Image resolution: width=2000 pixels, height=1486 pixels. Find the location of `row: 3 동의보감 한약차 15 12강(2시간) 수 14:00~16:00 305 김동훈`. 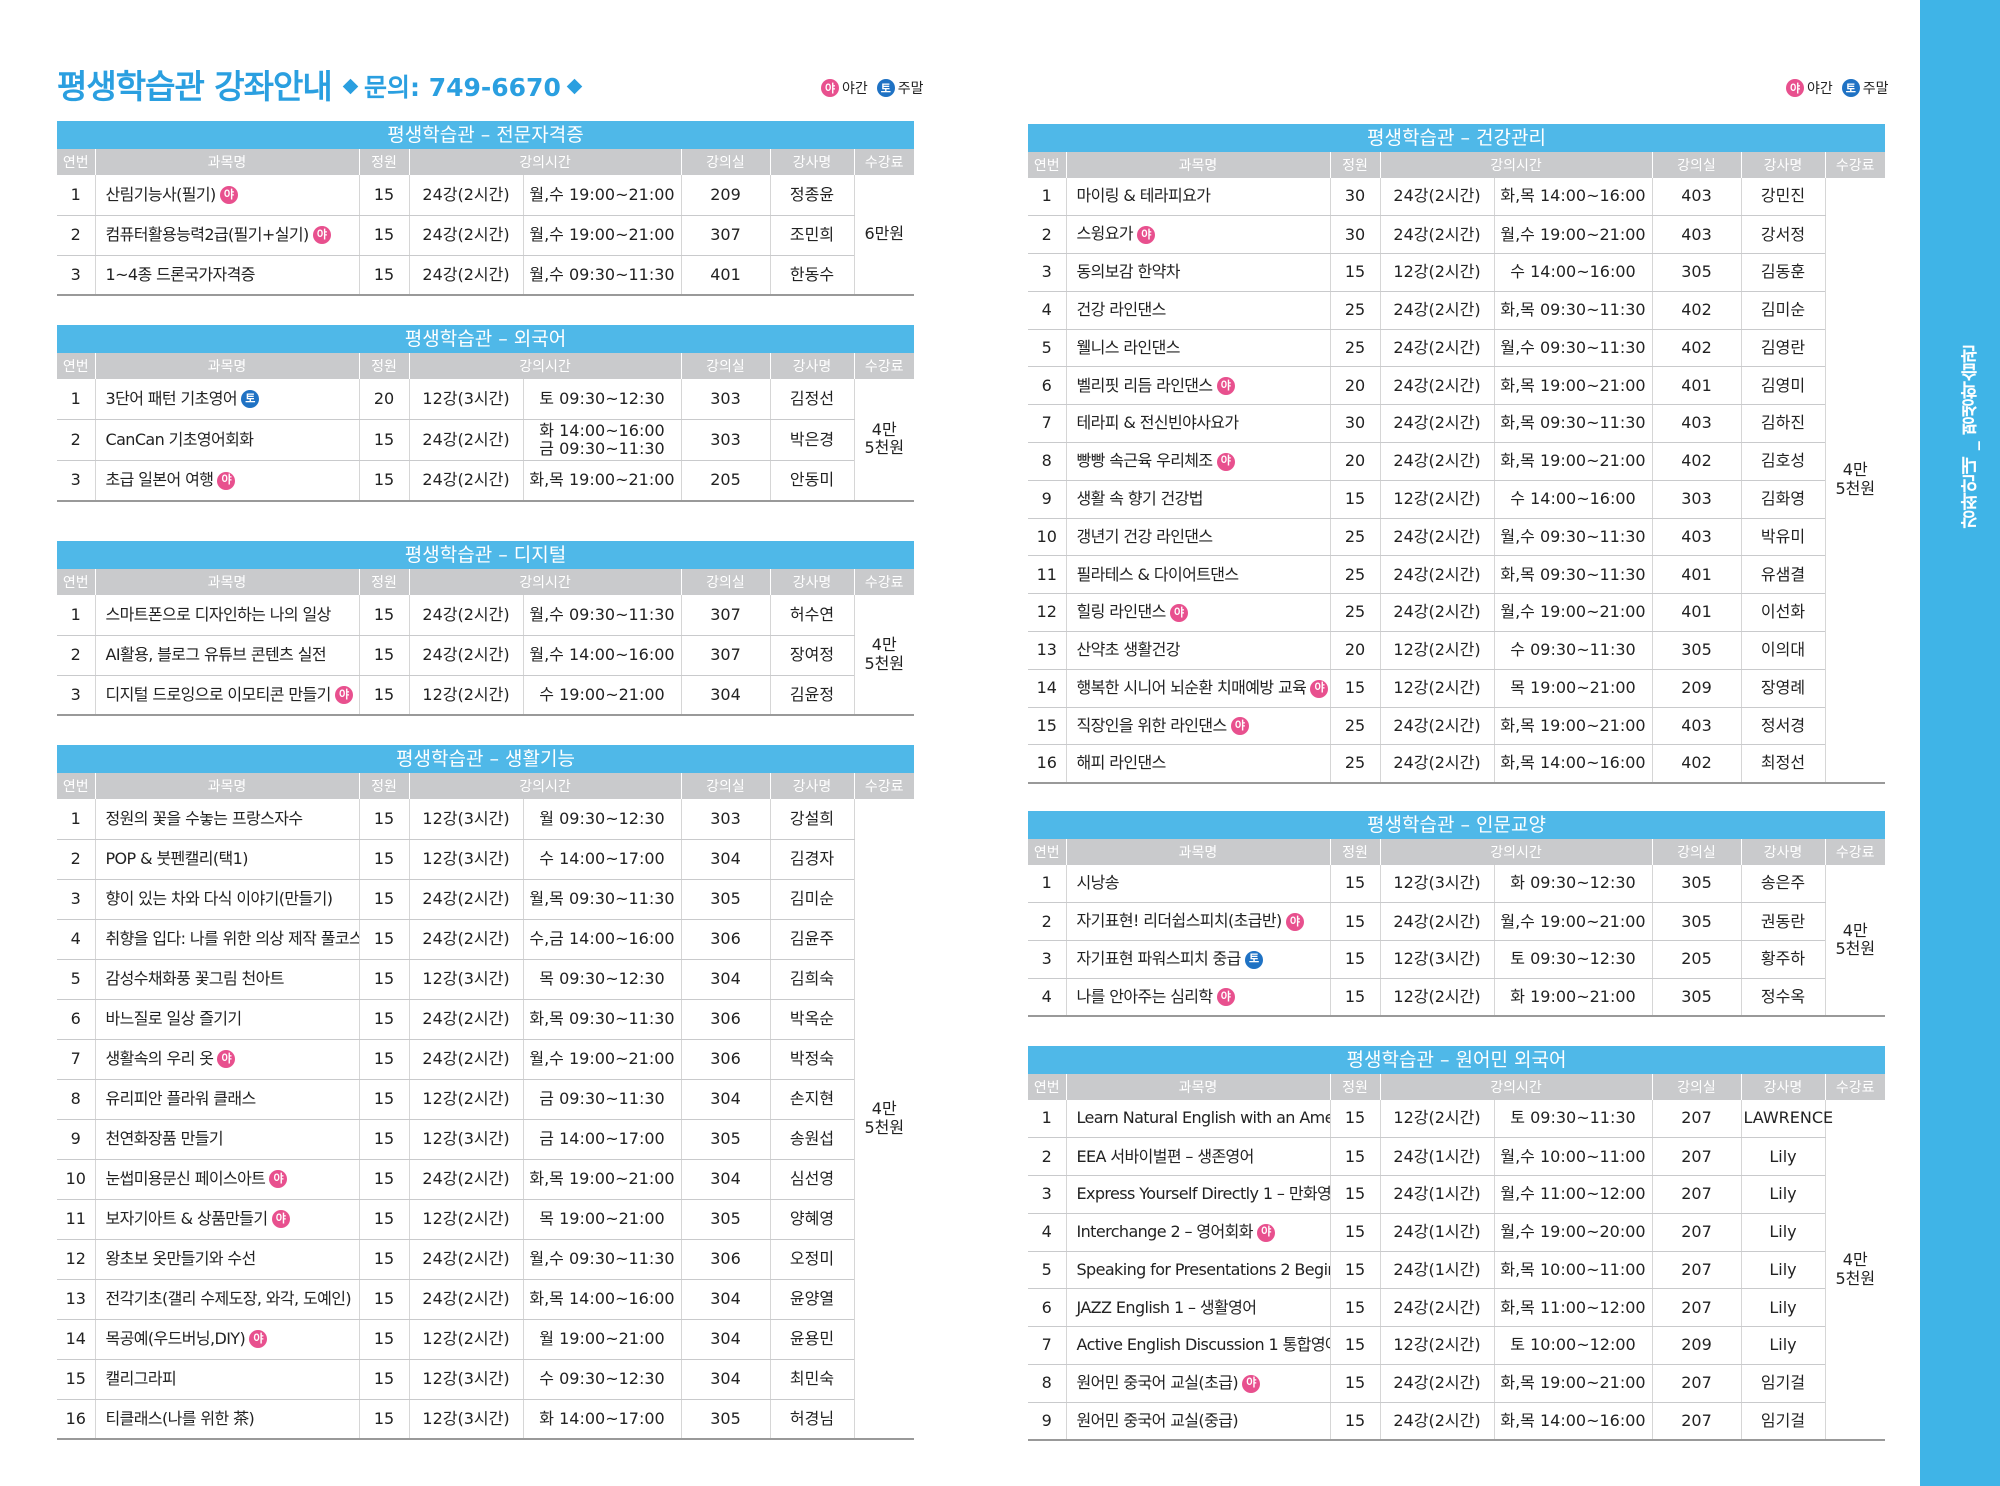

row: 3 동의보감 한약차 15 12강(2시간) 수 14:00~16:00 305 김동훈 is located at coordinates (1456, 272).